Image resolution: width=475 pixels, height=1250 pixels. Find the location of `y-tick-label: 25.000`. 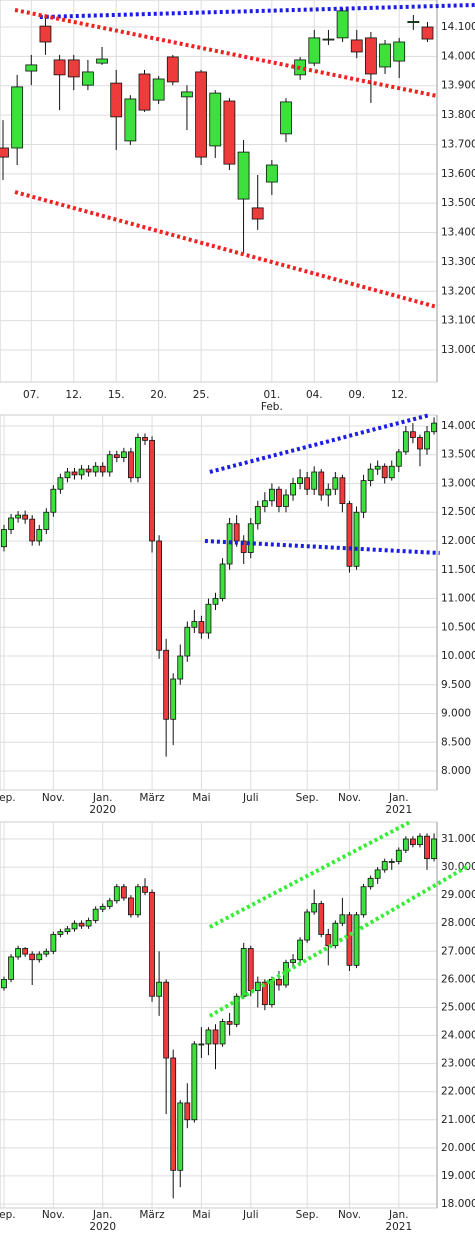

y-tick-label: 25.000 is located at coordinates (458, 1007).